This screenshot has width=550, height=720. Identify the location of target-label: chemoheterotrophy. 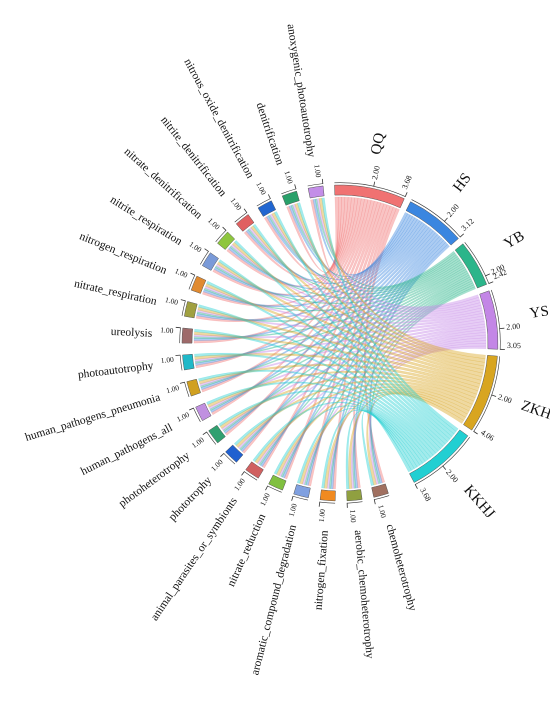
(401, 568).